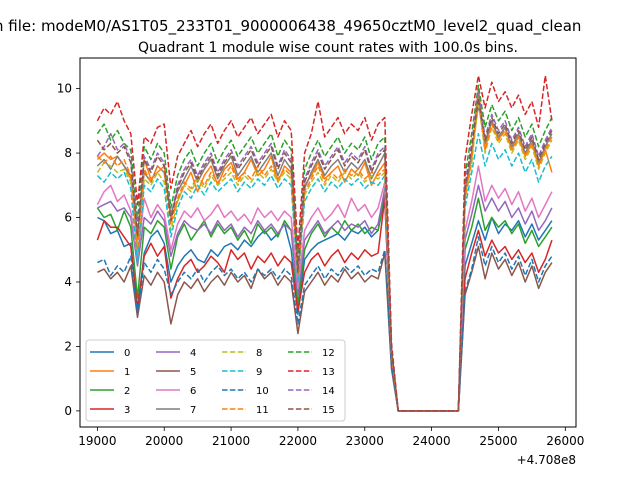 The image size is (640, 480). Describe the element at coordinates (68, 282) in the screenshot. I see `y-tick-label: 4` at that location.